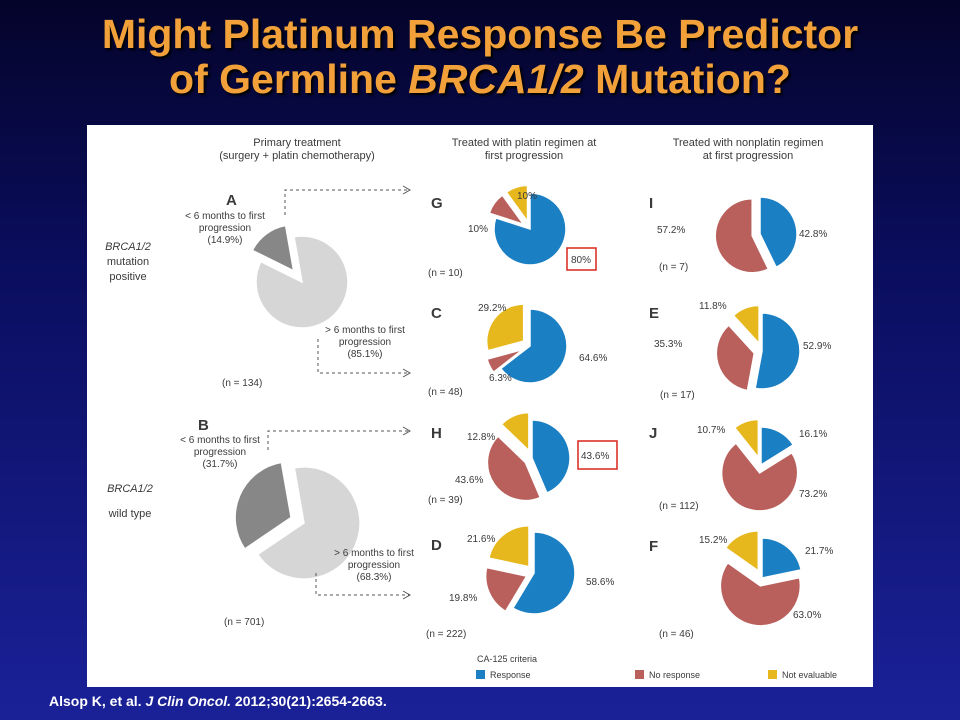 The width and height of the screenshot is (960, 720). What do you see at coordinates (220, 440) in the screenshot?
I see `pie-B-early-label: < 6 months to first` at bounding box center [220, 440].